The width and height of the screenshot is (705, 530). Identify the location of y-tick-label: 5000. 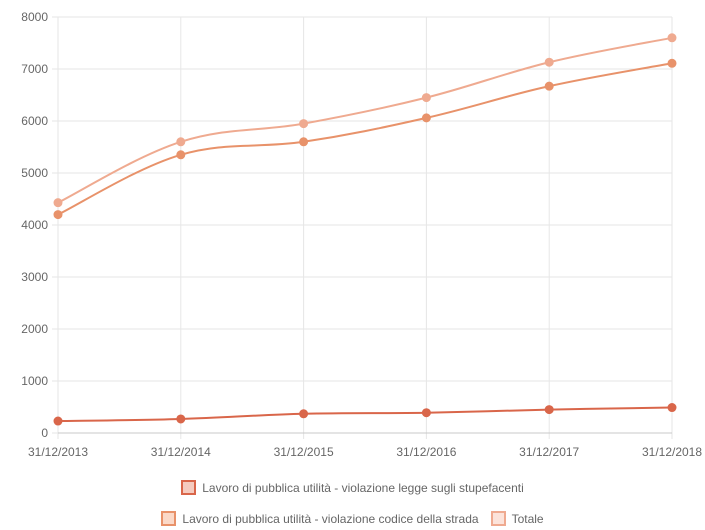
(34, 173).